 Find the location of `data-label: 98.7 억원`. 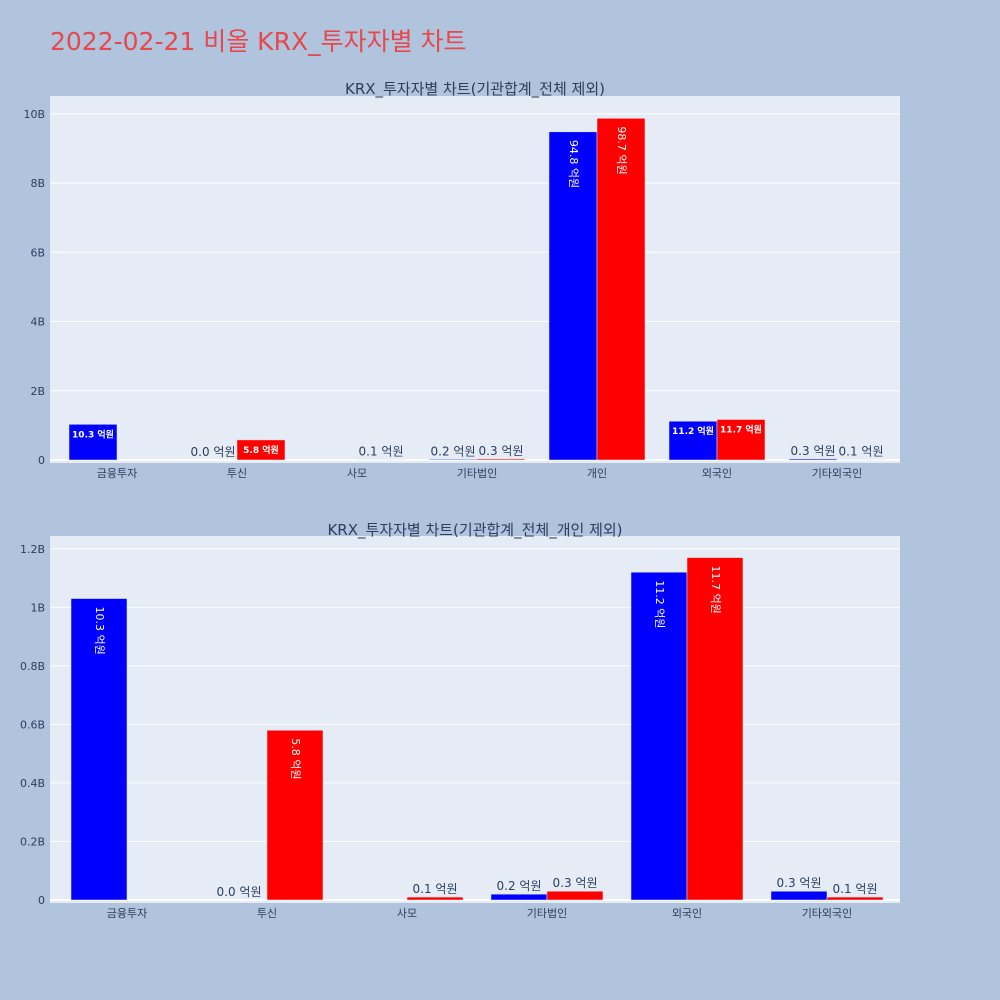

data-label: 98.7 억원 is located at coordinates (621, 150).